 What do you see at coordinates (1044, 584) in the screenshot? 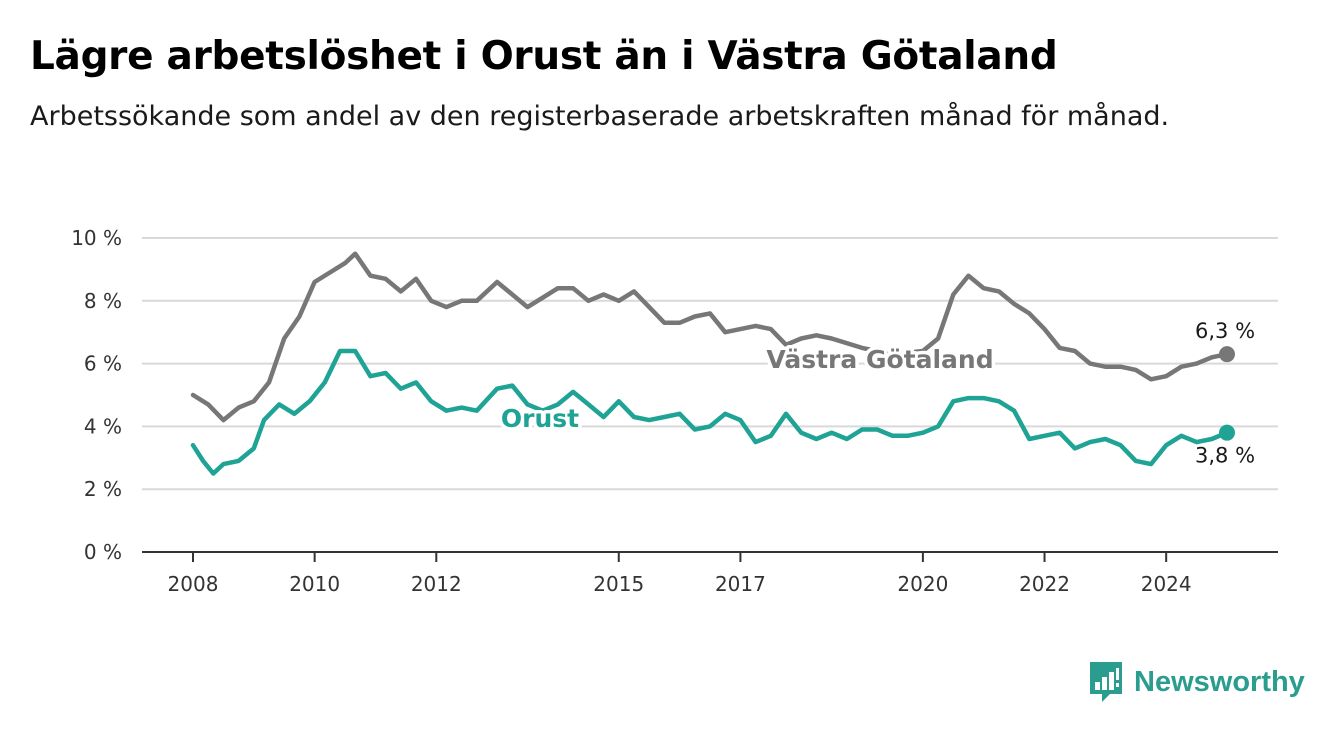
I see `x-tick-label: 2022` at bounding box center [1044, 584].